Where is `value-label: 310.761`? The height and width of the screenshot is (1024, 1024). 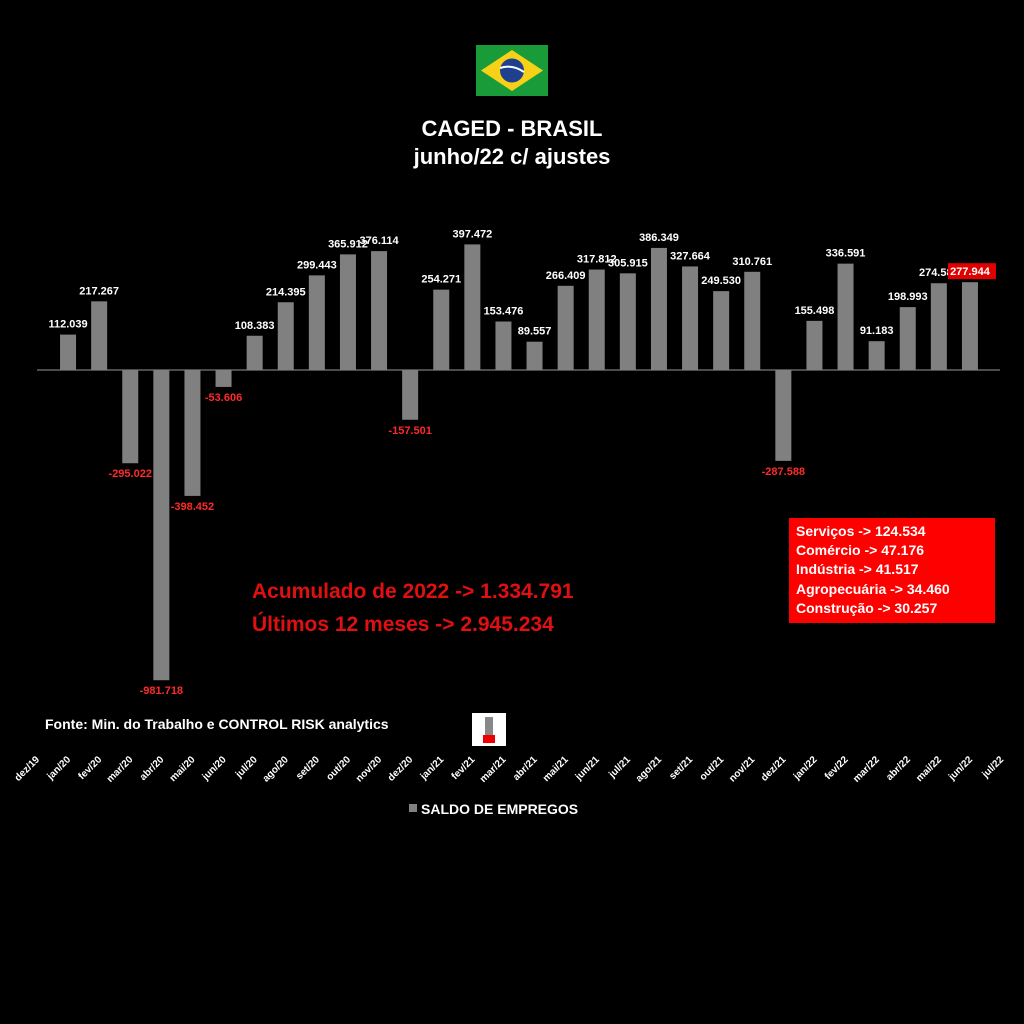 value-label: 310.761 is located at coordinates (752, 262).